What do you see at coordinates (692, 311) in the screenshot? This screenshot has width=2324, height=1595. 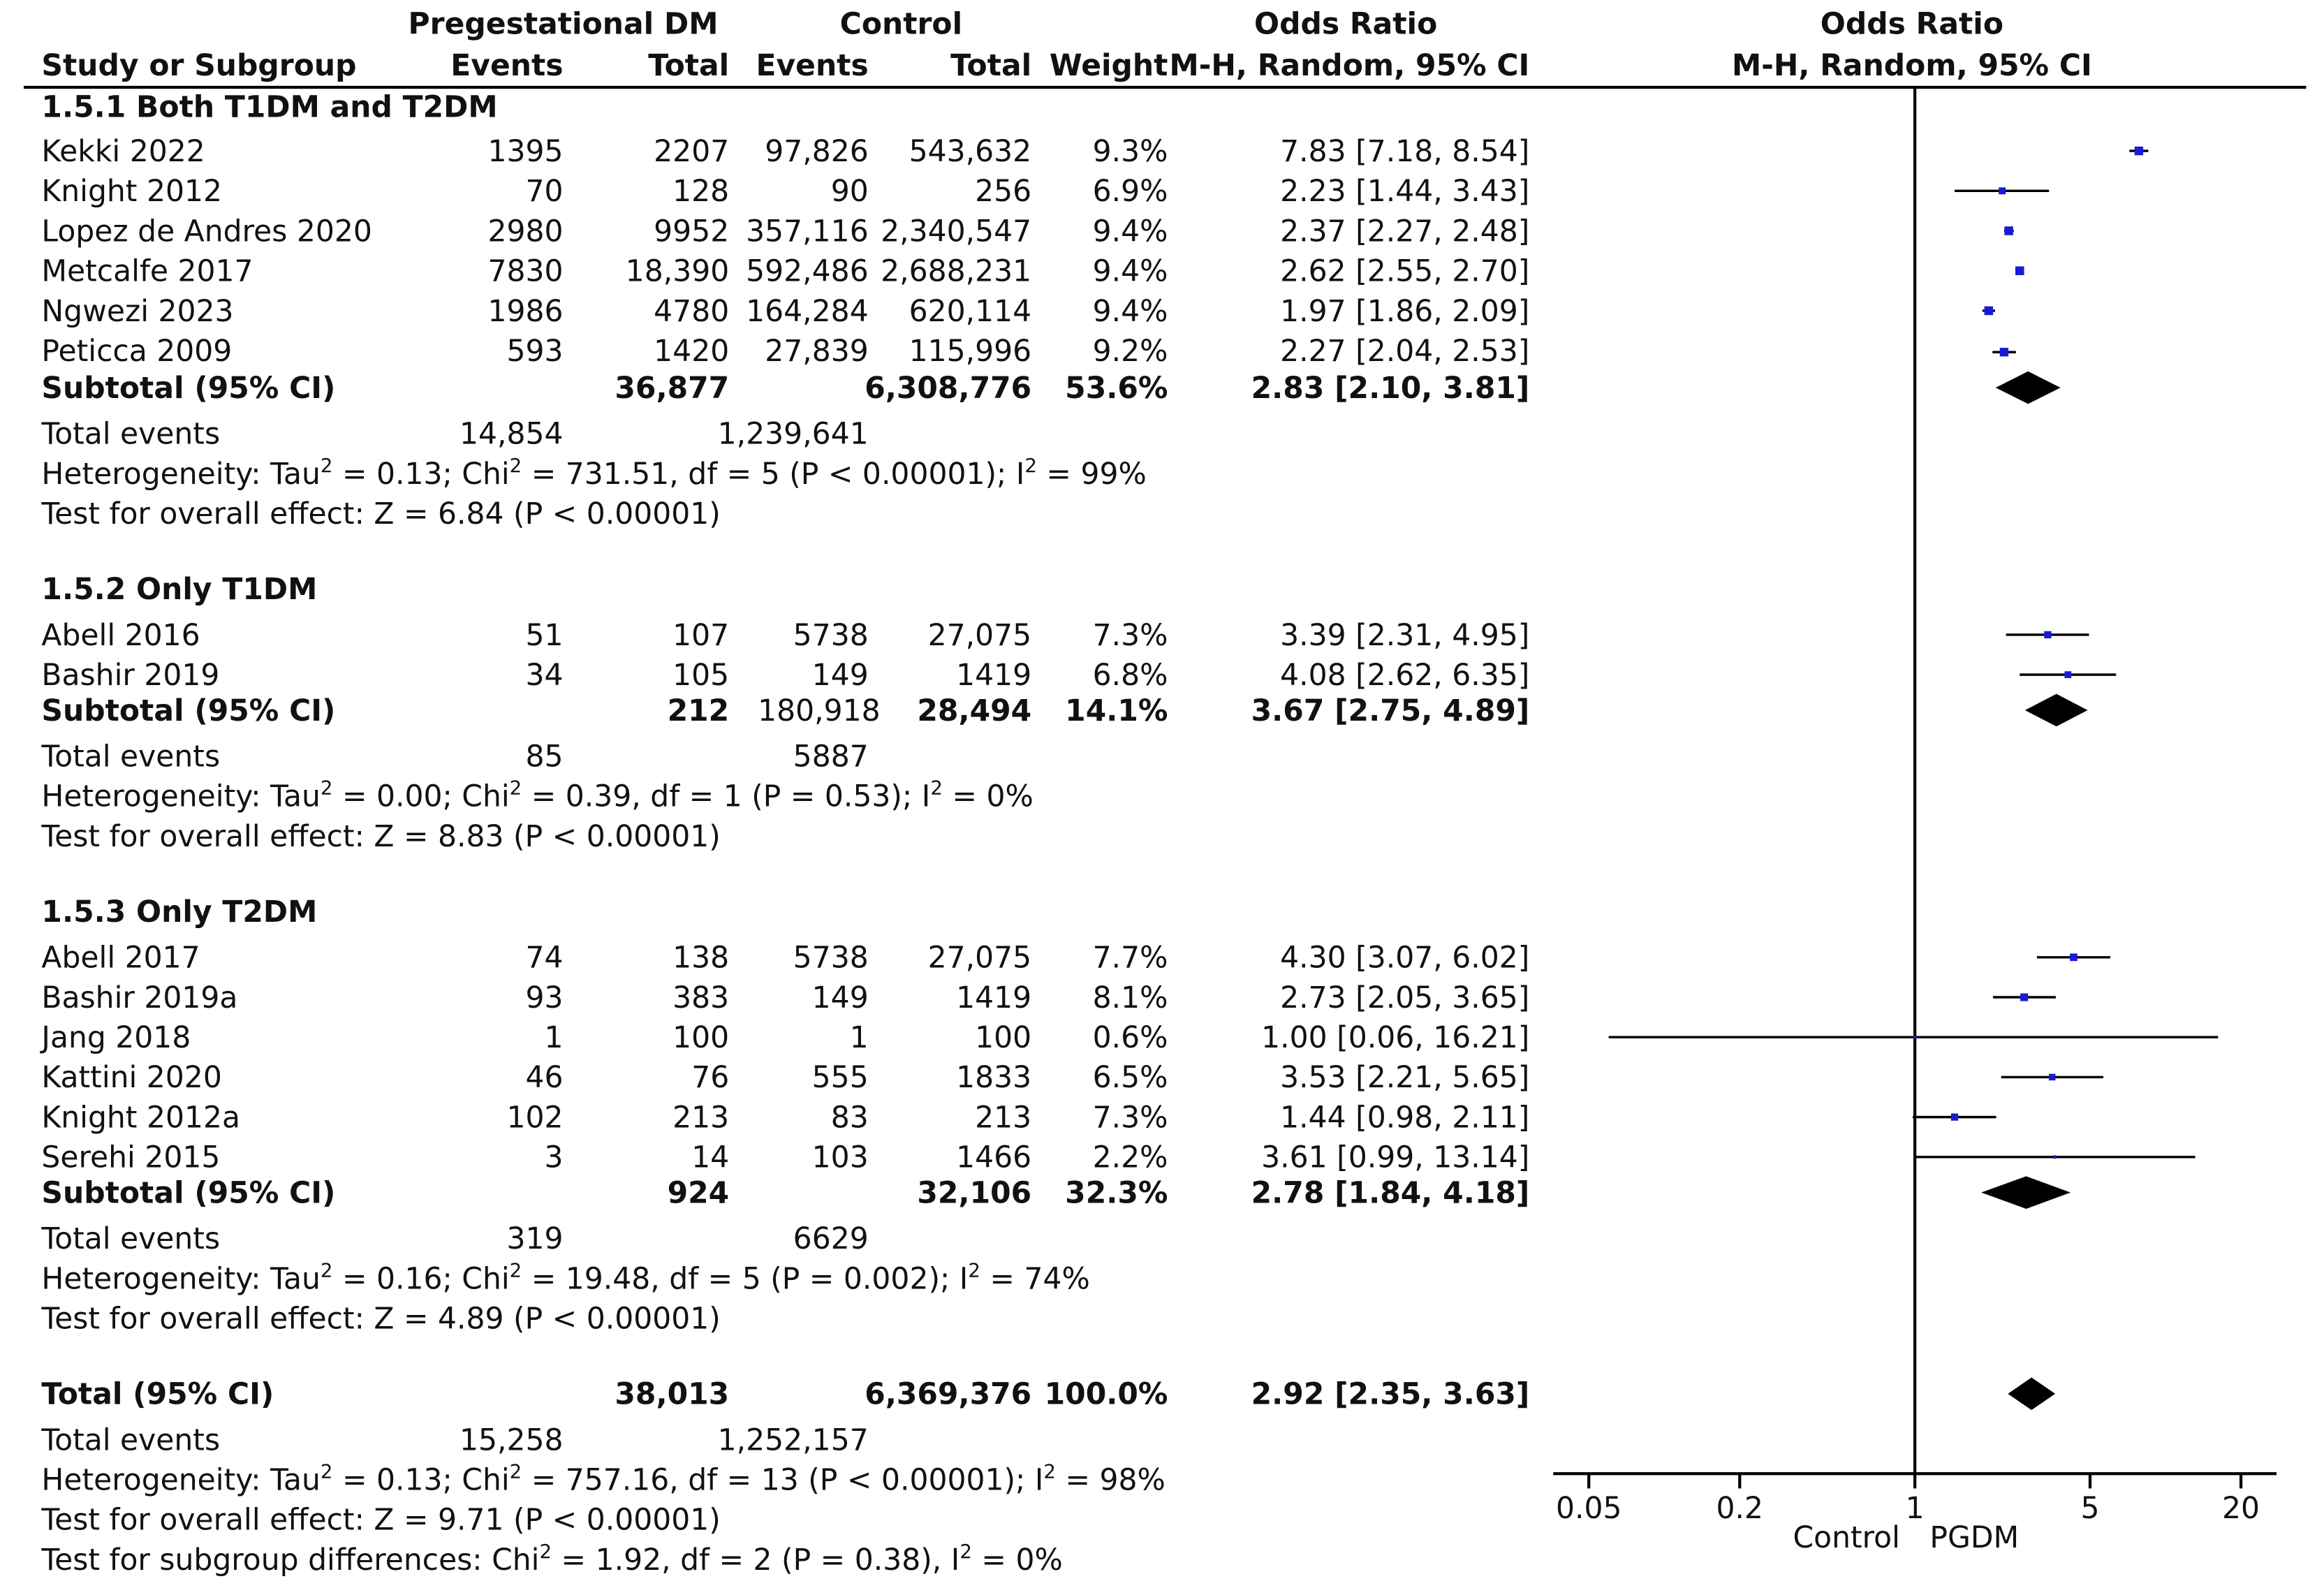 I see `total-1: 4780` at bounding box center [692, 311].